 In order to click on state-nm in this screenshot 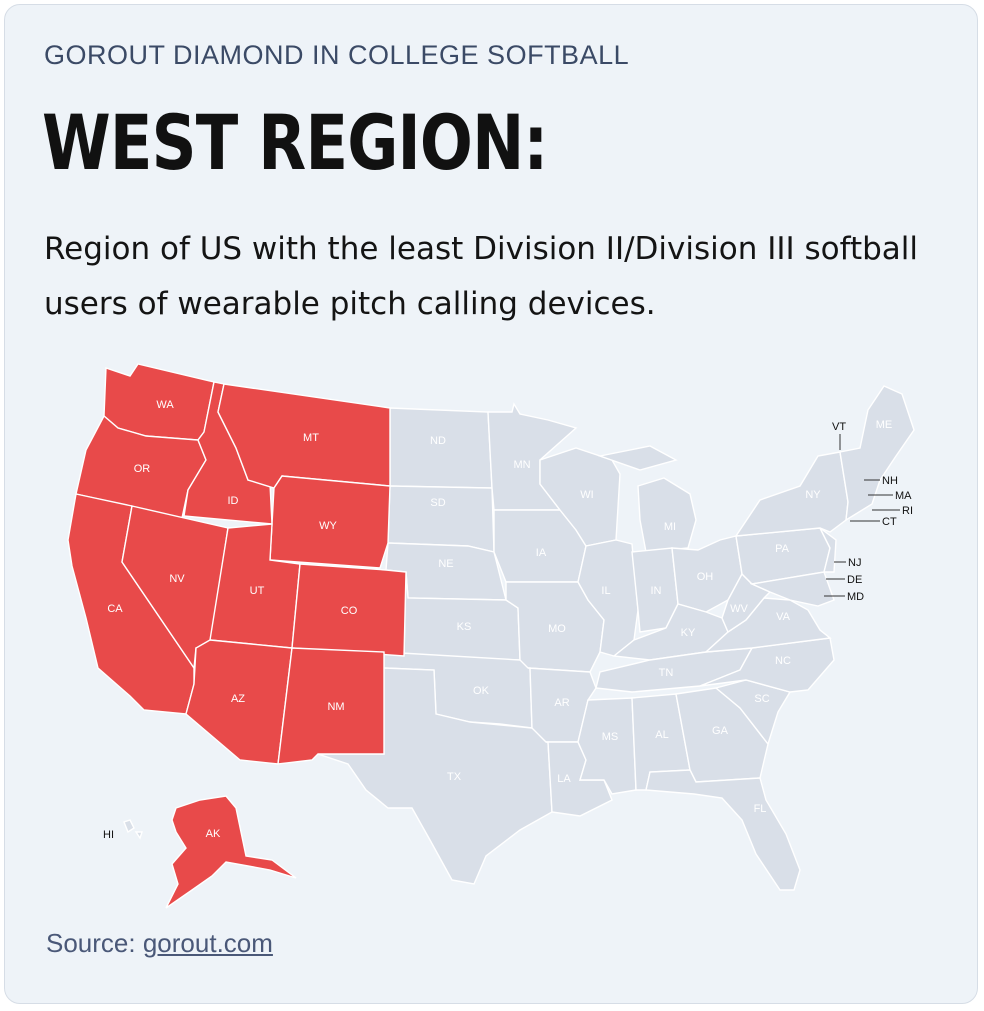, I will do `click(331, 706)`.